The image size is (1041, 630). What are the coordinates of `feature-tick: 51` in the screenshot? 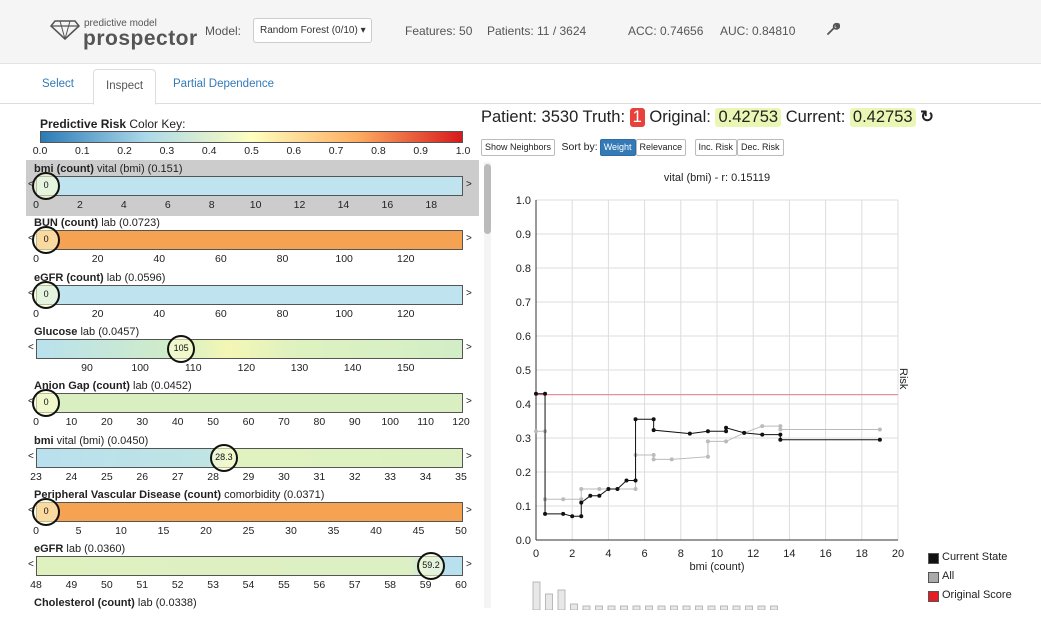 It's located at (142, 585).